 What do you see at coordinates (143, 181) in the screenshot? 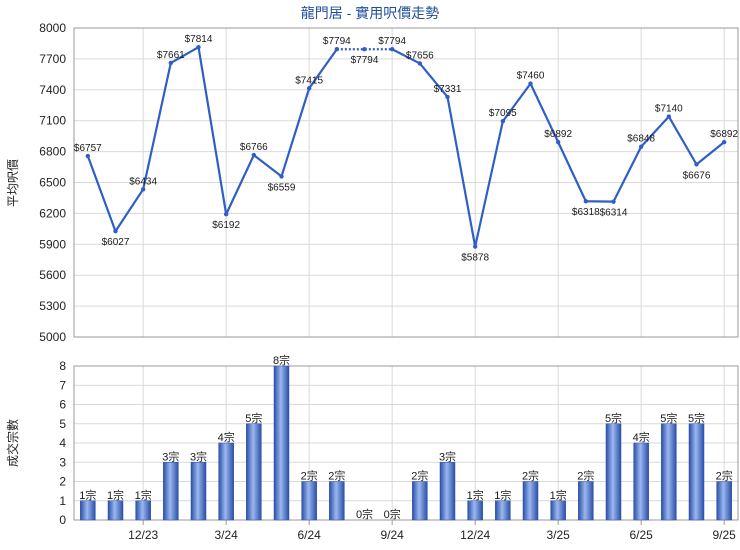
I see `price-data-label: $6434` at bounding box center [143, 181].